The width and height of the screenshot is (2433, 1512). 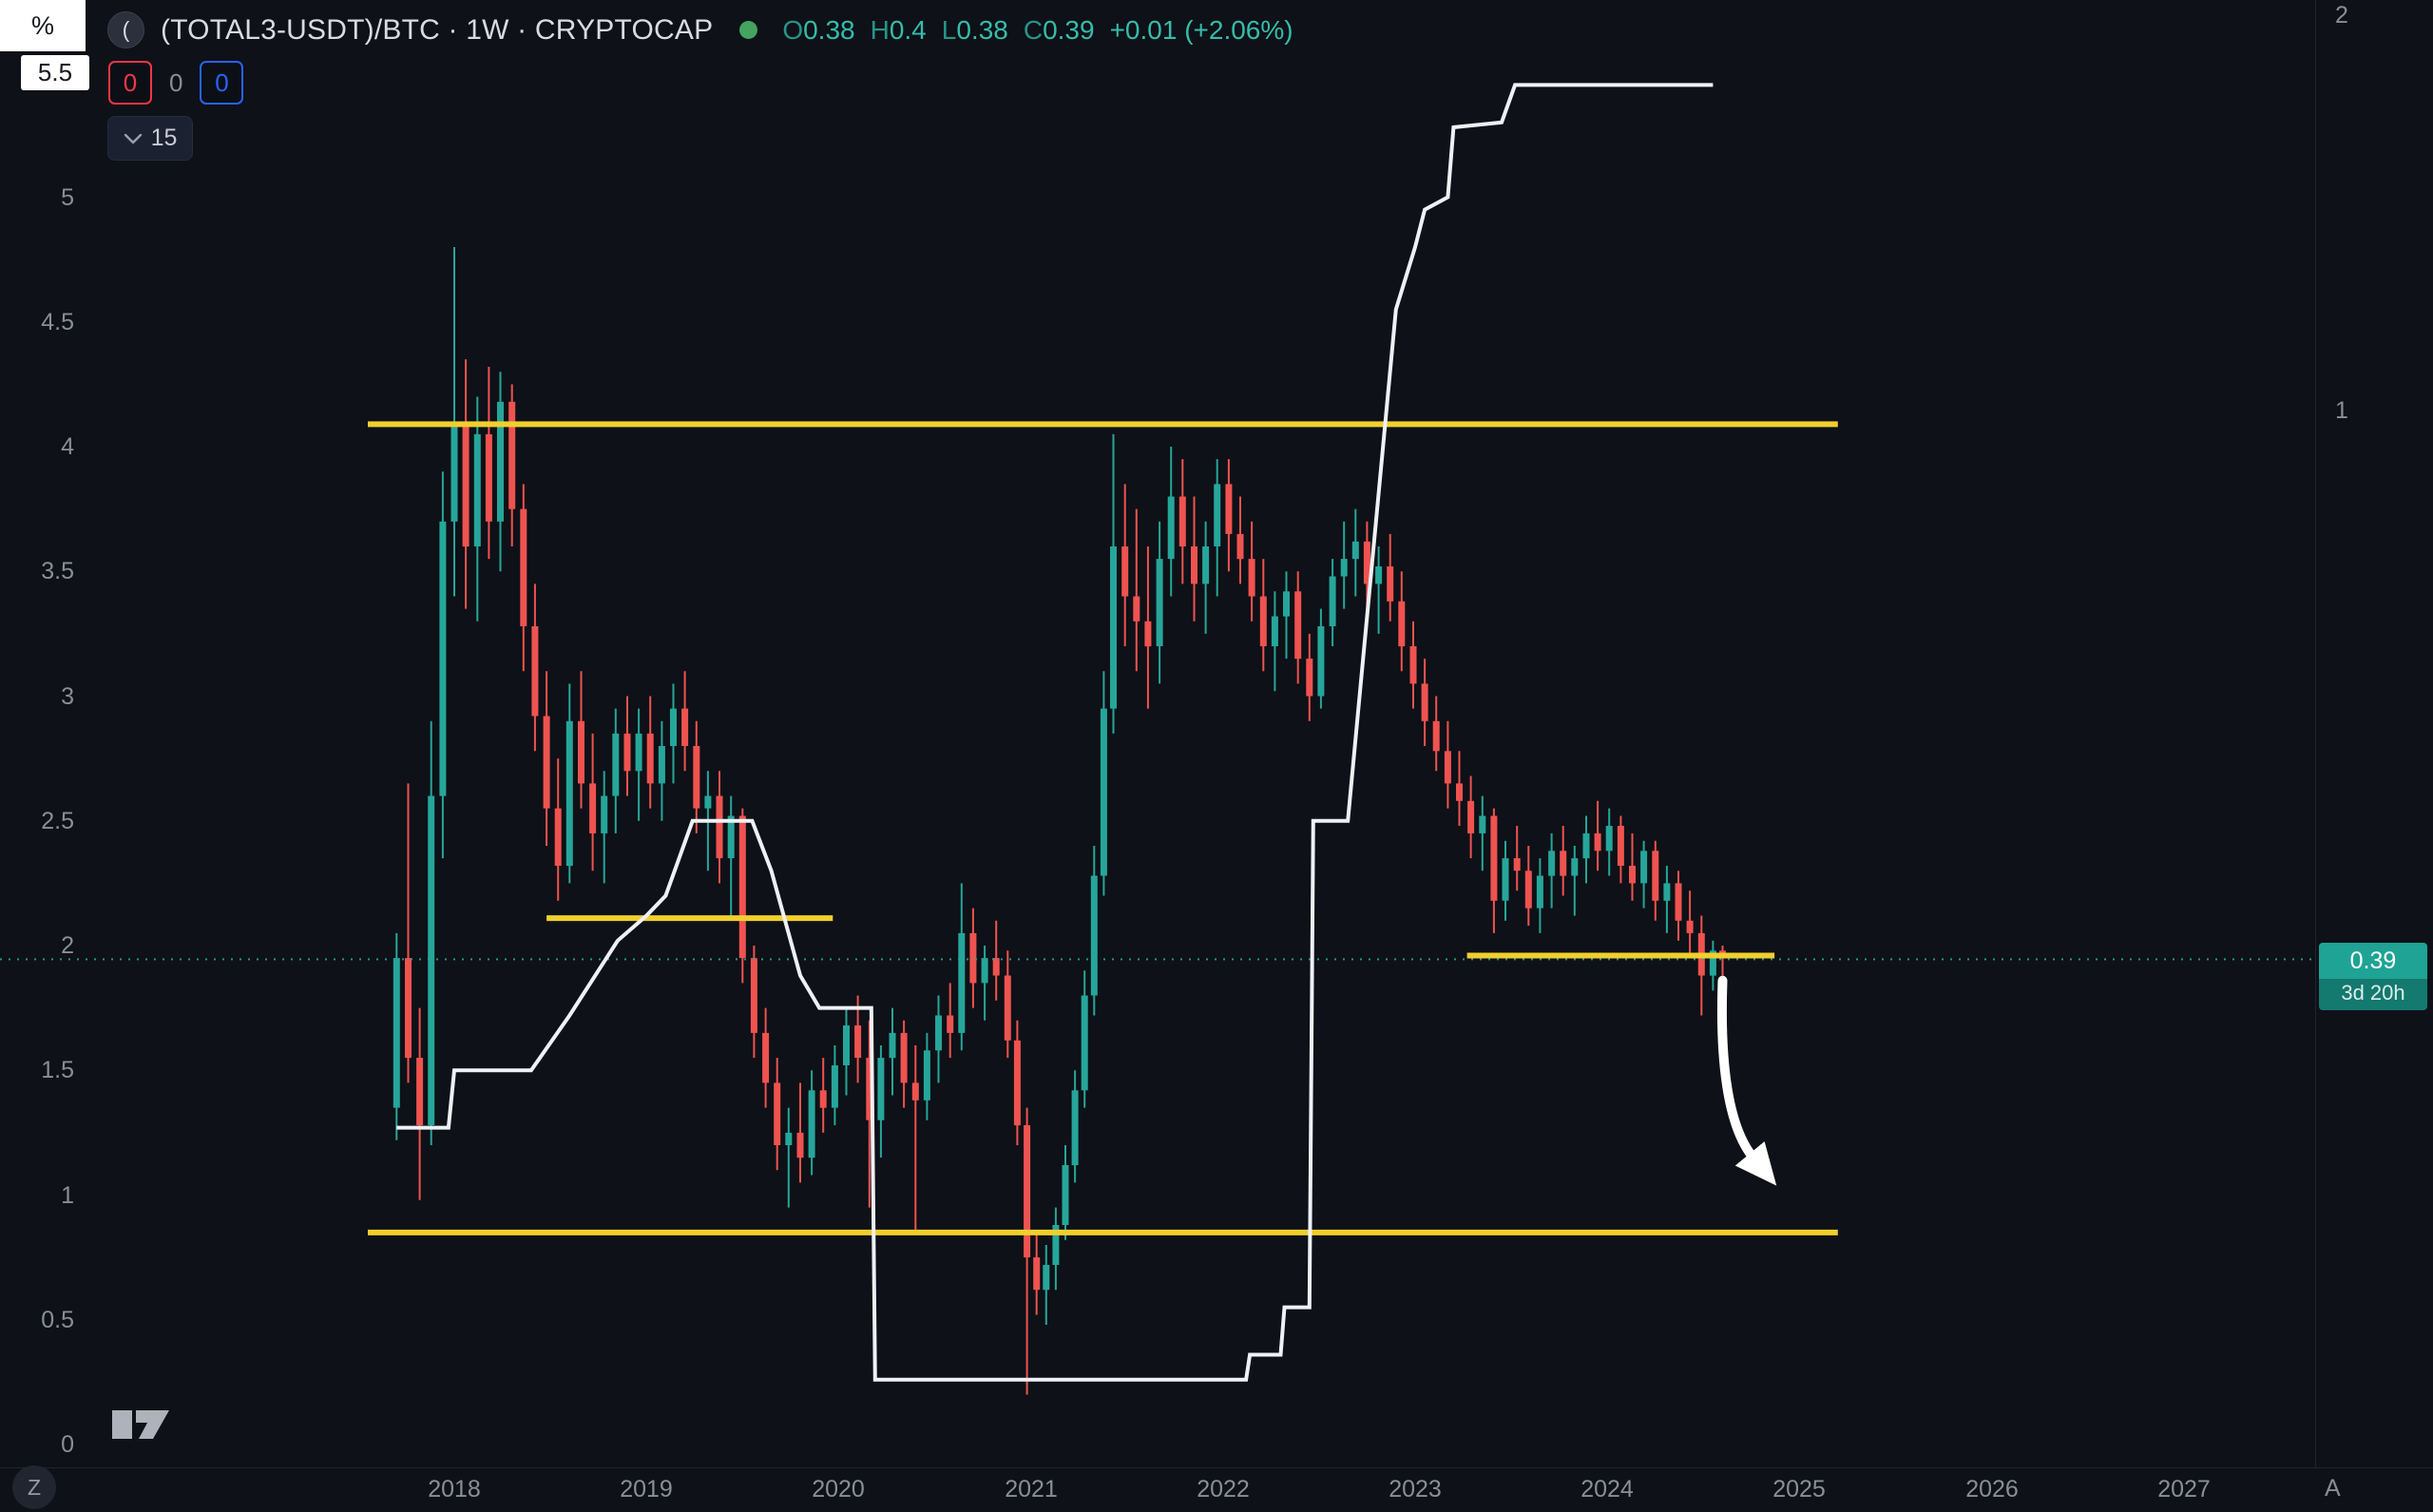 I want to click on current-price-value: 0.39, so click(x=2373, y=961).